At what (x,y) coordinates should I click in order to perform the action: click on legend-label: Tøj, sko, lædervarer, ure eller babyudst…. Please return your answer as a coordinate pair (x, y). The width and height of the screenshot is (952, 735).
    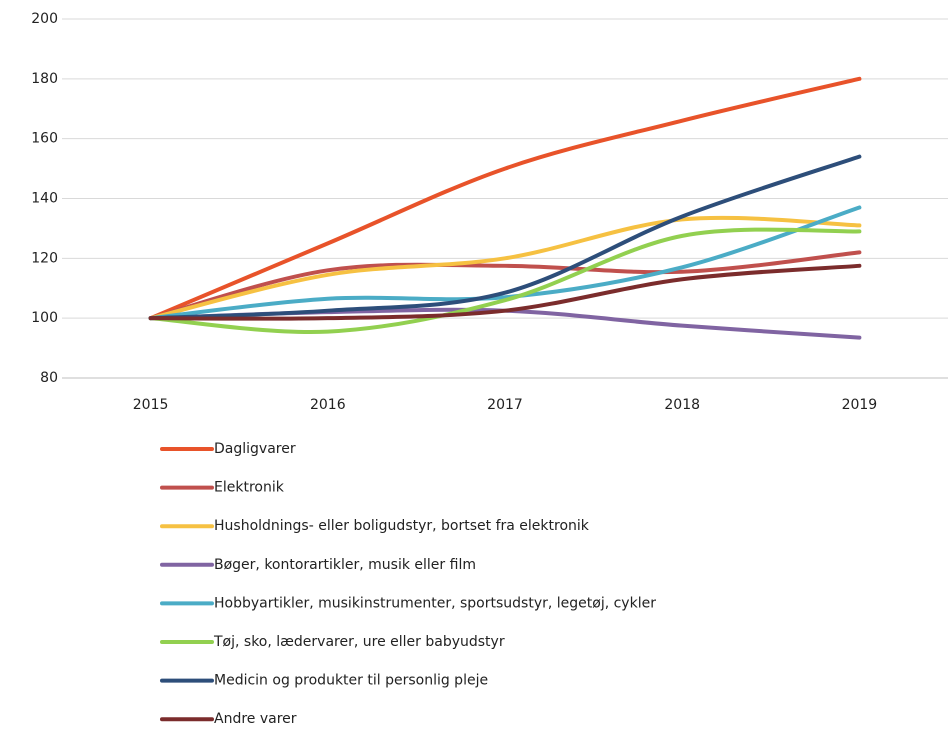
    Looking at the image, I should click on (359, 642).